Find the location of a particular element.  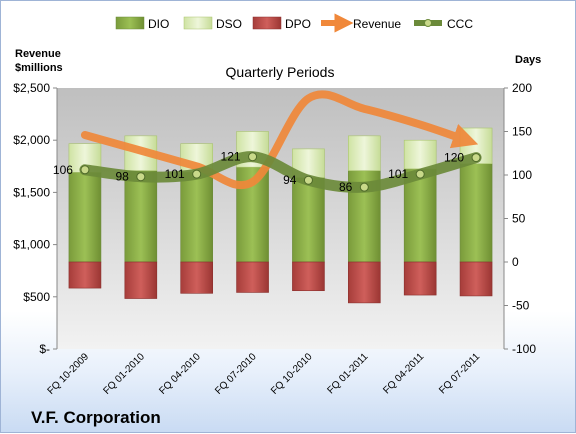

x-axis-tick-label: FQ 10-2009 is located at coordinates (69, 374).